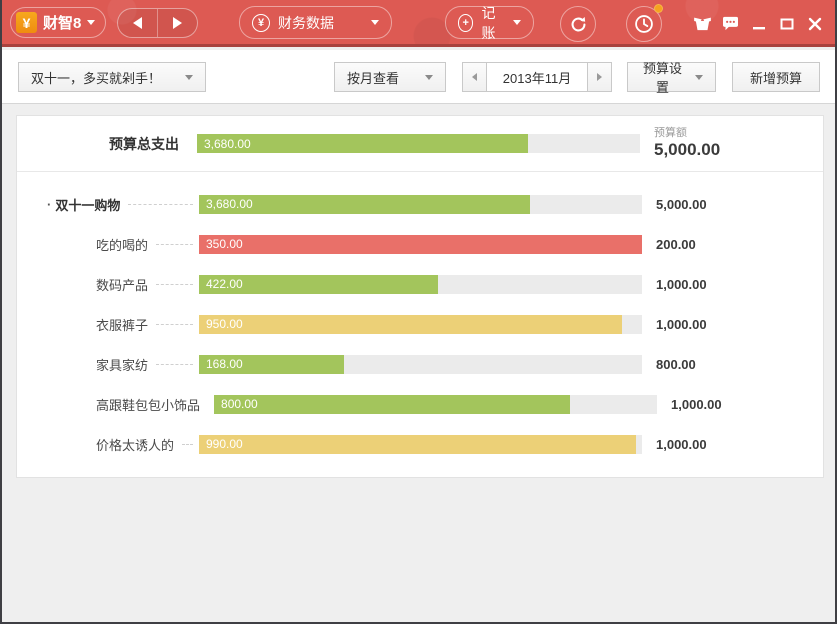 Image resolution: width=837 pixels, height=624 pixels. I want to click on budget-row: 吃的喝的 350.00 200.00, so click(420, 244).